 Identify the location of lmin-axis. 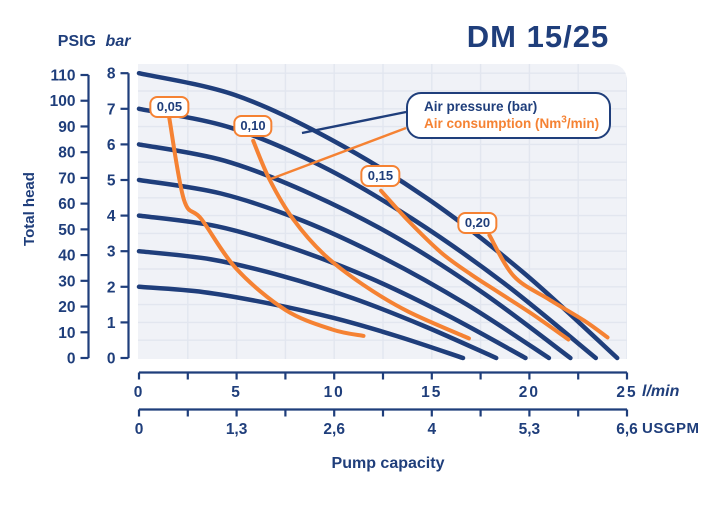
(383, 375).